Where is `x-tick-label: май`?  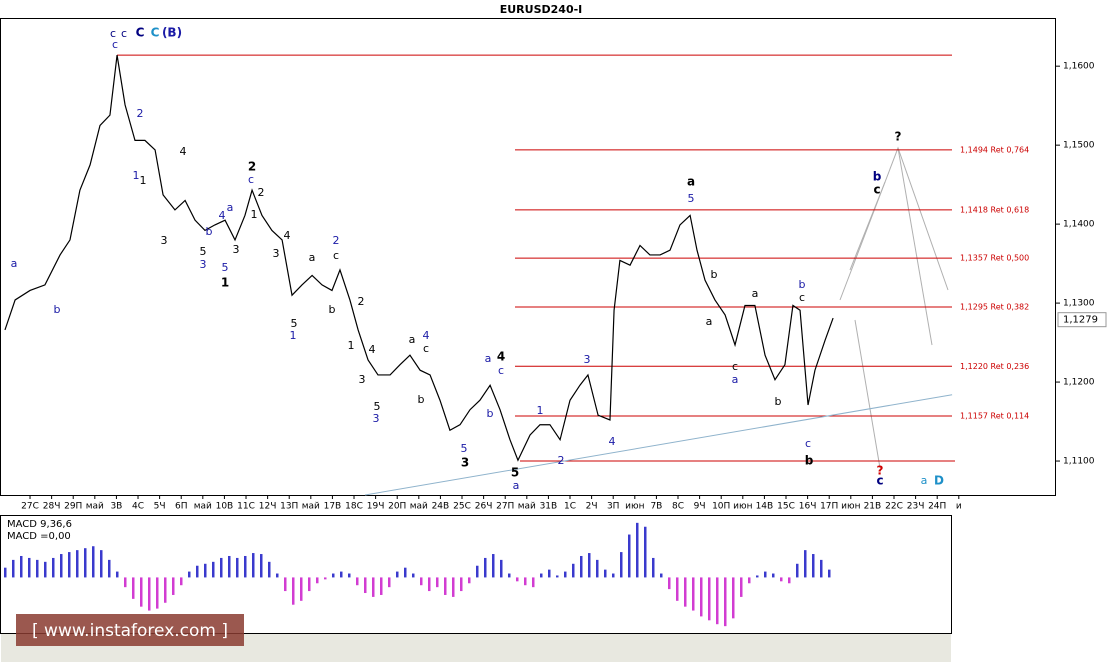 x-tick-label: май is located at coordinates (311, 507).